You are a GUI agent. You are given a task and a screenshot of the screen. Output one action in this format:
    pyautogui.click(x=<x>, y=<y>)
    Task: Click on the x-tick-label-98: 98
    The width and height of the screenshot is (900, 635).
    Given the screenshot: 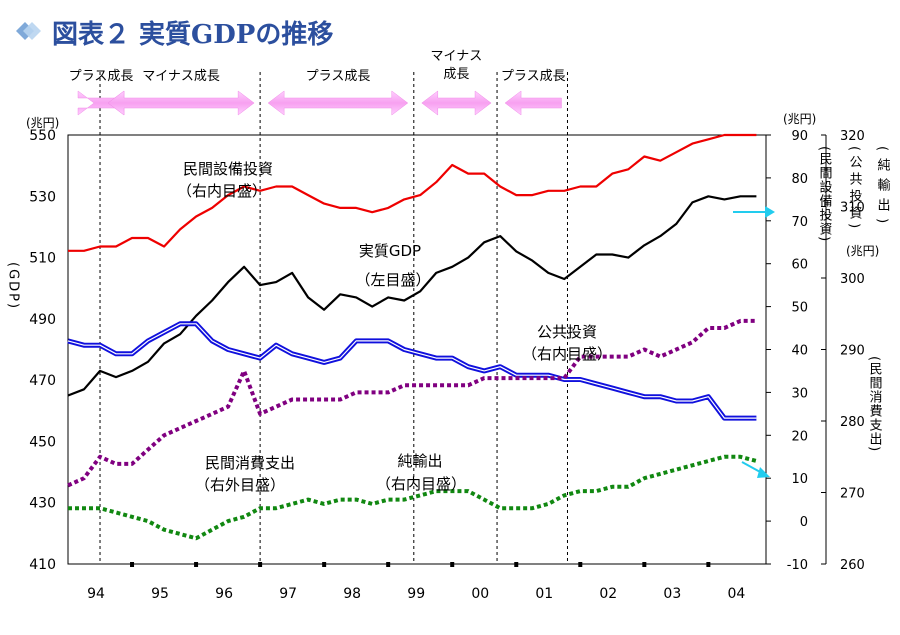 What is the action you would take?
    pyautogui.click(x=352, y=594)
    